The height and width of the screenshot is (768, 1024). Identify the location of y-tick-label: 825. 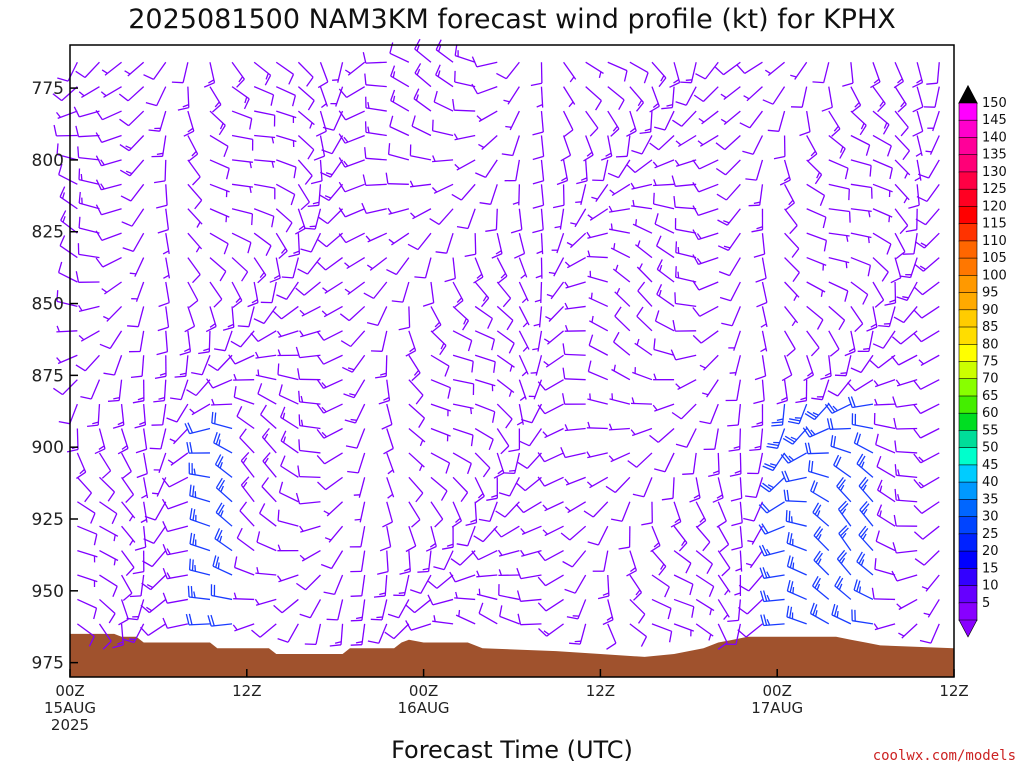
(48, 233).